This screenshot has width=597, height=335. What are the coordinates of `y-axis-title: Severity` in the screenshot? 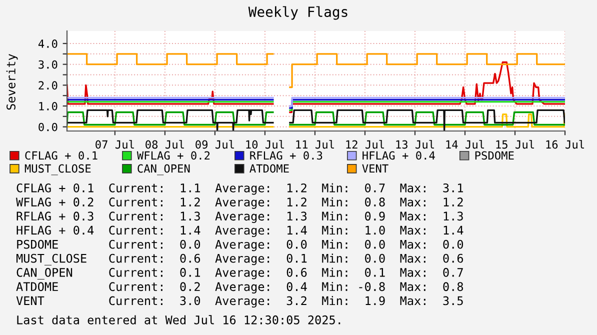 It's located at (12, 82).